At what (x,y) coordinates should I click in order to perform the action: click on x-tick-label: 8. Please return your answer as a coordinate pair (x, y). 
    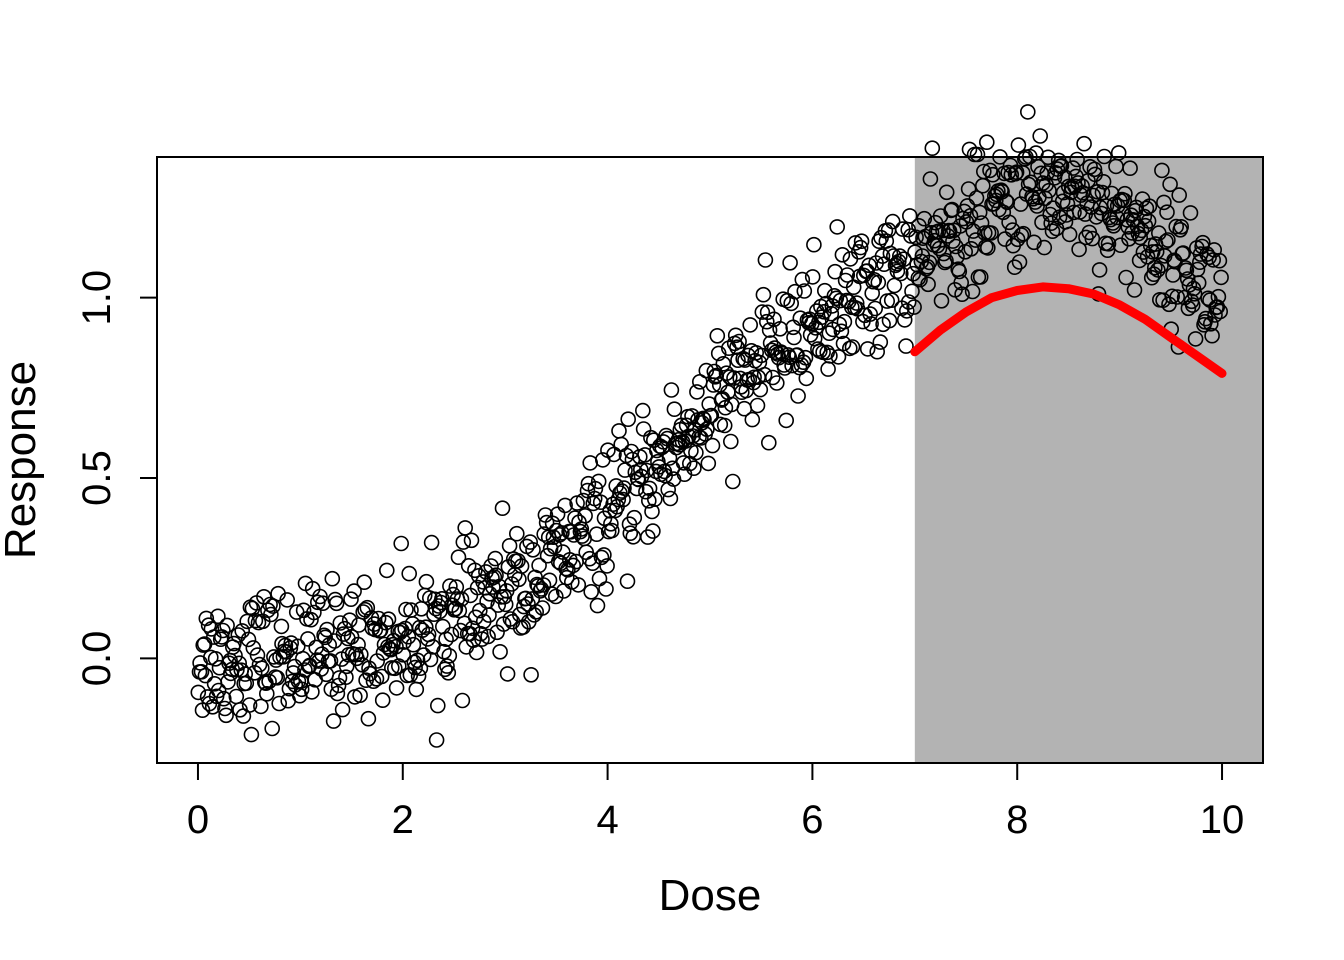
    Looking at the image, I should click on (1017, 820).